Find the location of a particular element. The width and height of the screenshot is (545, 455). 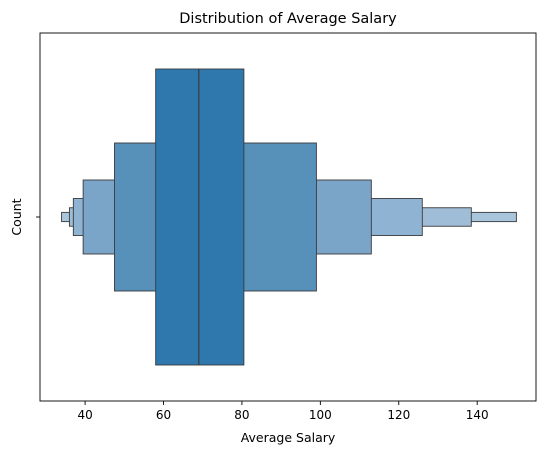

x-axis-label: Average Salary is located at coordinates (288, 437).